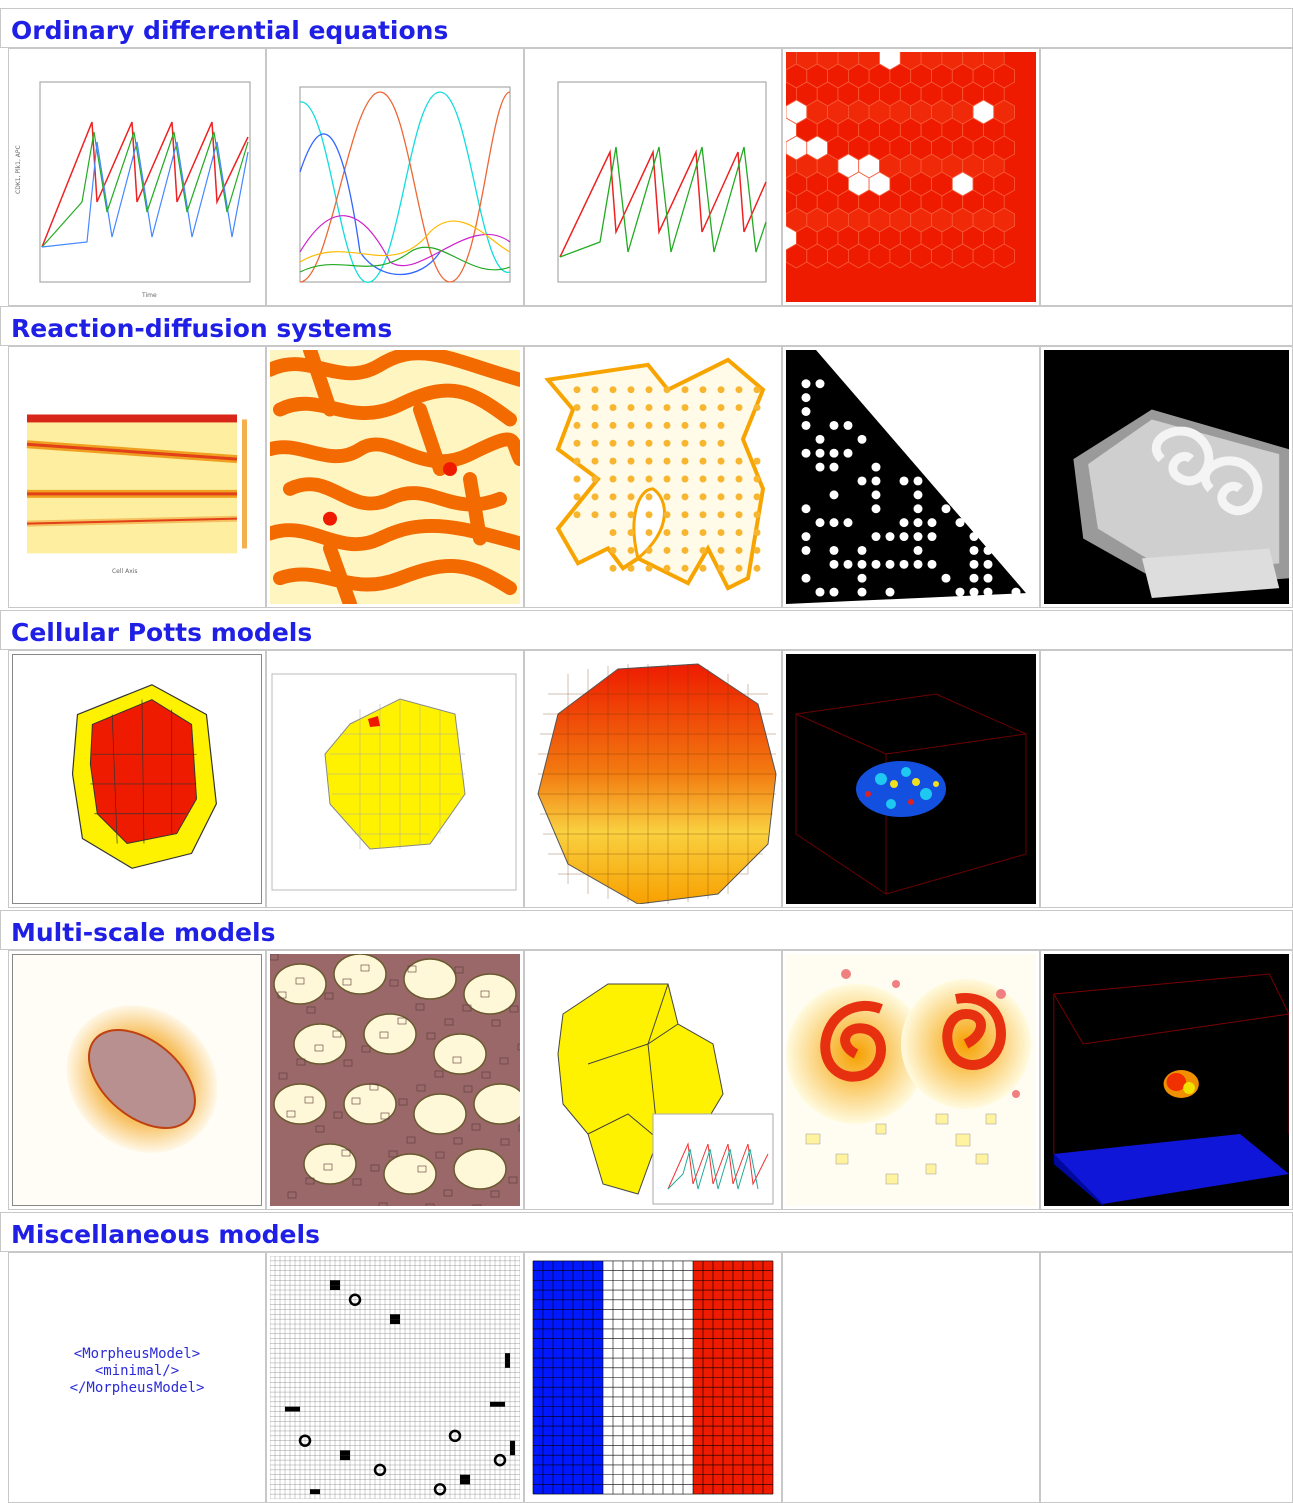 Image resolution: width=1293 pixels, height=1503 pixels. Describe the element at coordinates (229, 30) in the screenshot. I see `section-title-ode: Ordinary differential equations` at that location.